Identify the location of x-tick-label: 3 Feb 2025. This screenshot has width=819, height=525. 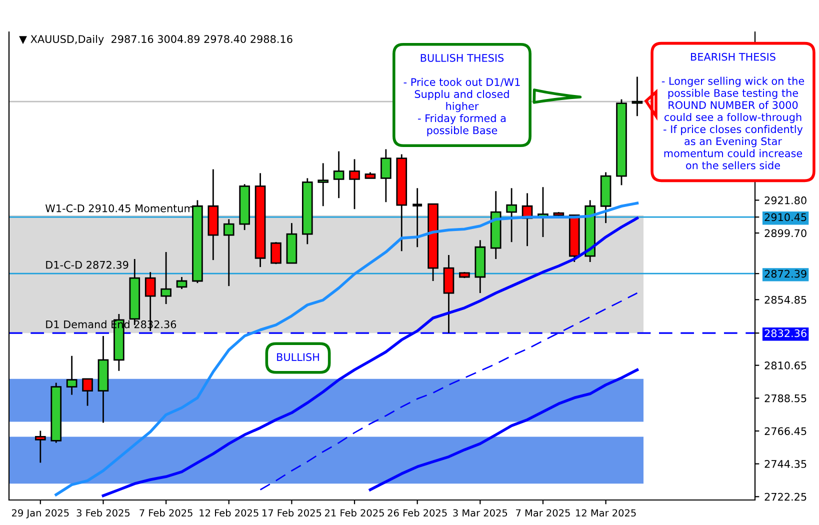
(103, 513).